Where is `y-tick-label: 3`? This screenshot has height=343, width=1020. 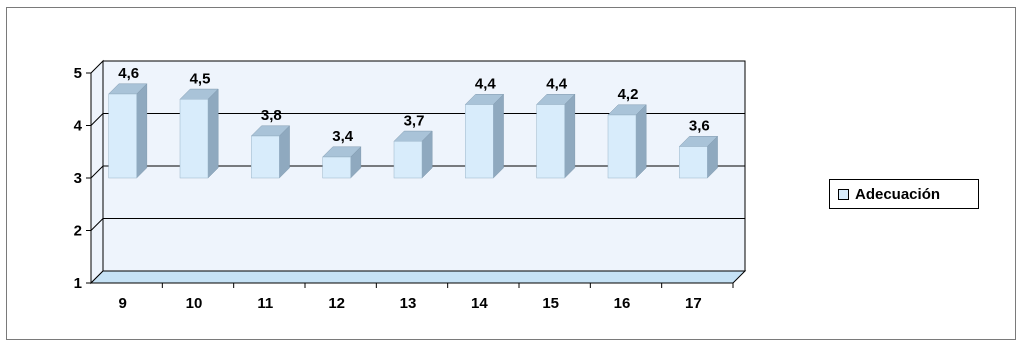 y-tick-label: 3 is located at coordinates (78, 178).